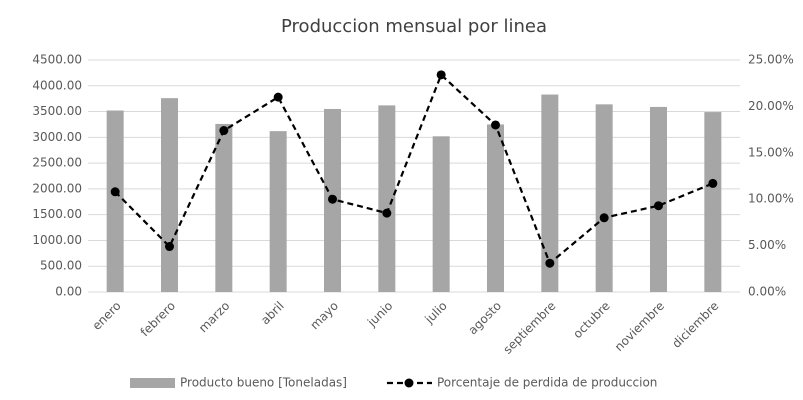  What do you see at coordinates (107, 316) in the screenshot?
I see `x-tick-label: enero` at bounding box center [107, 316].